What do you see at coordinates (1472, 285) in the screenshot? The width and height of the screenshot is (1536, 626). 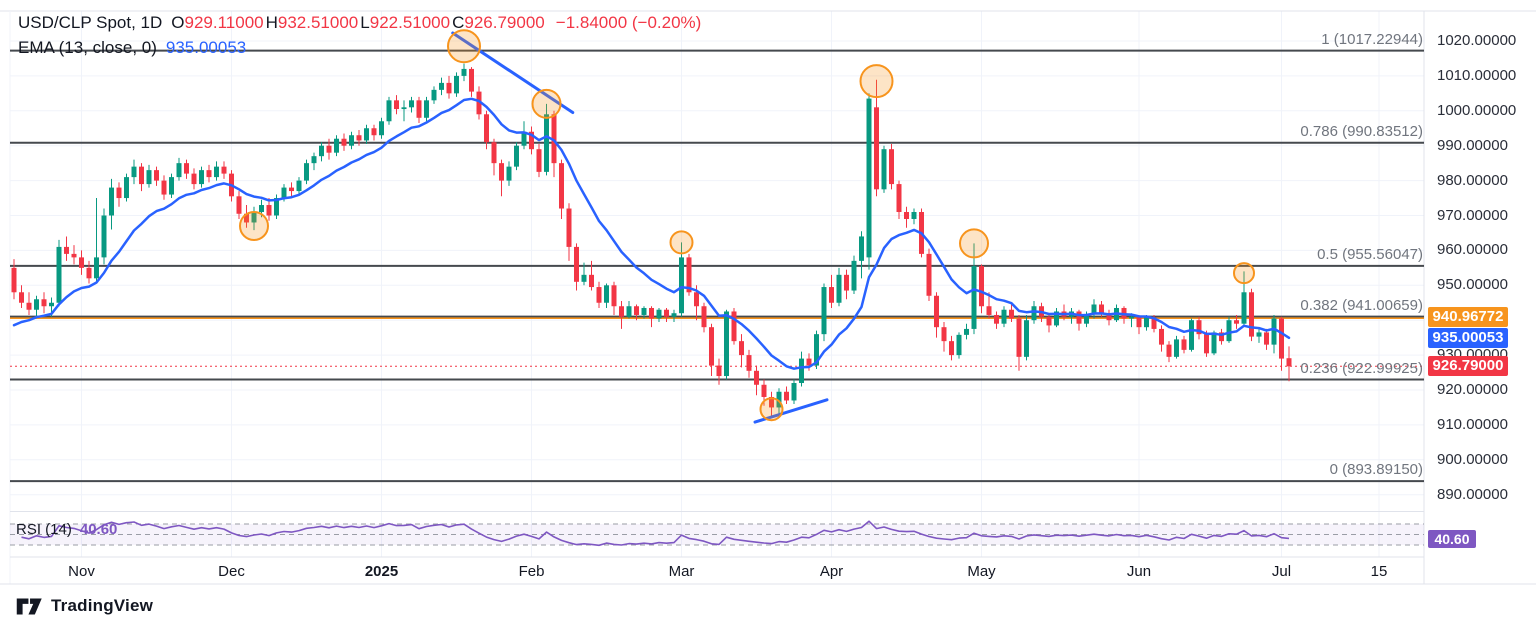 I see `price-axis-label: 950.00000` at bounding box center [1472, 285].